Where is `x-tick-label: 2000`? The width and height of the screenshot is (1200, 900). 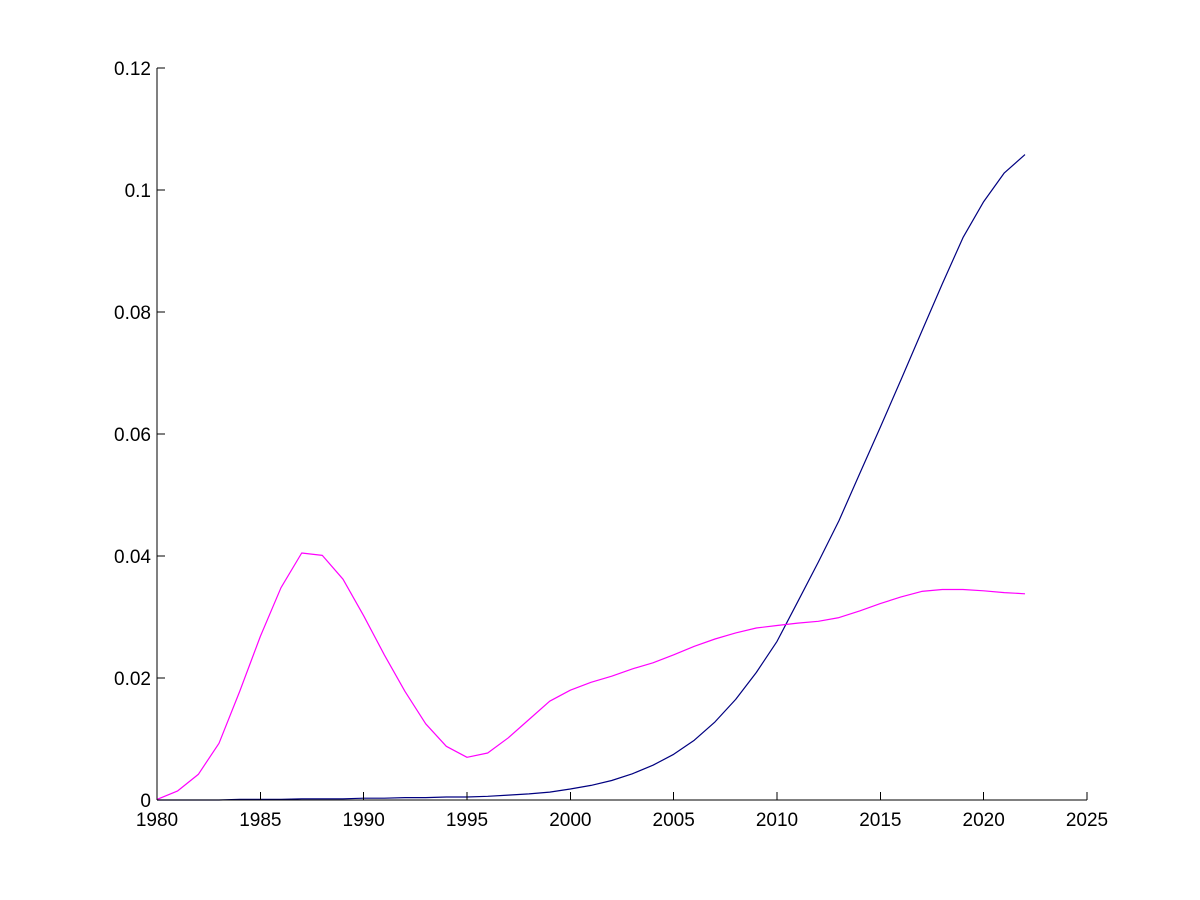 x-tick-label: 2000 is located at coordinates (570, 820).